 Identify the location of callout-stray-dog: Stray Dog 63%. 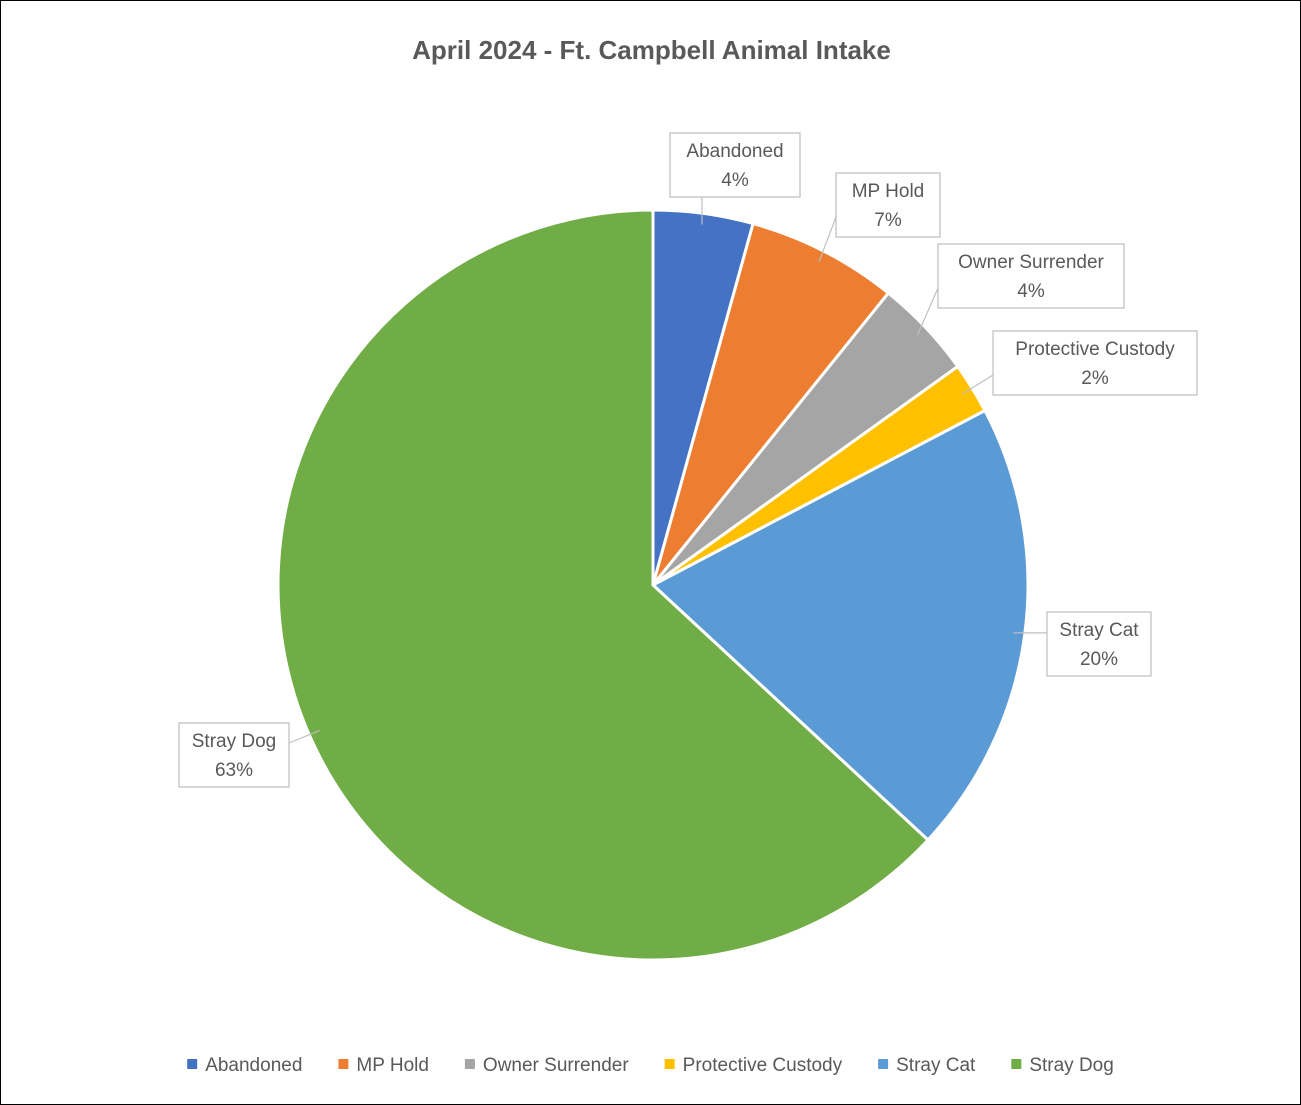
(249, 755).